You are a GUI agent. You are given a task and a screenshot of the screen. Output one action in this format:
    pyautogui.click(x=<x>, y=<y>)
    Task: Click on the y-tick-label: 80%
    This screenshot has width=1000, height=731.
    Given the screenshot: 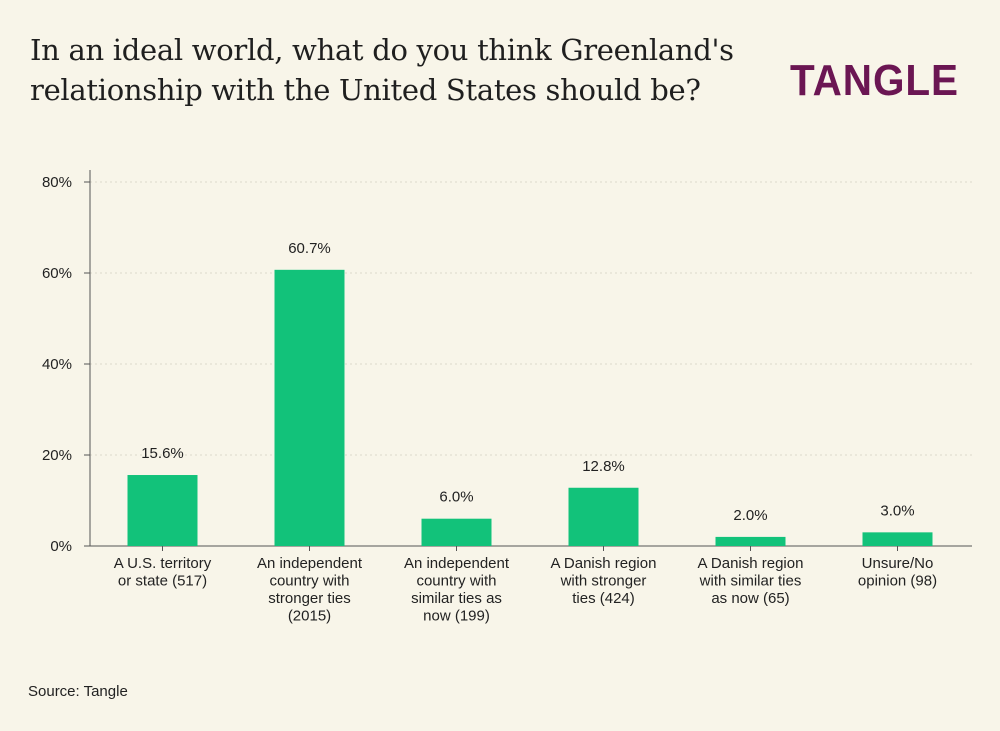 What is the action you would take?
    pyautogui.click(x=57, y=182)
    